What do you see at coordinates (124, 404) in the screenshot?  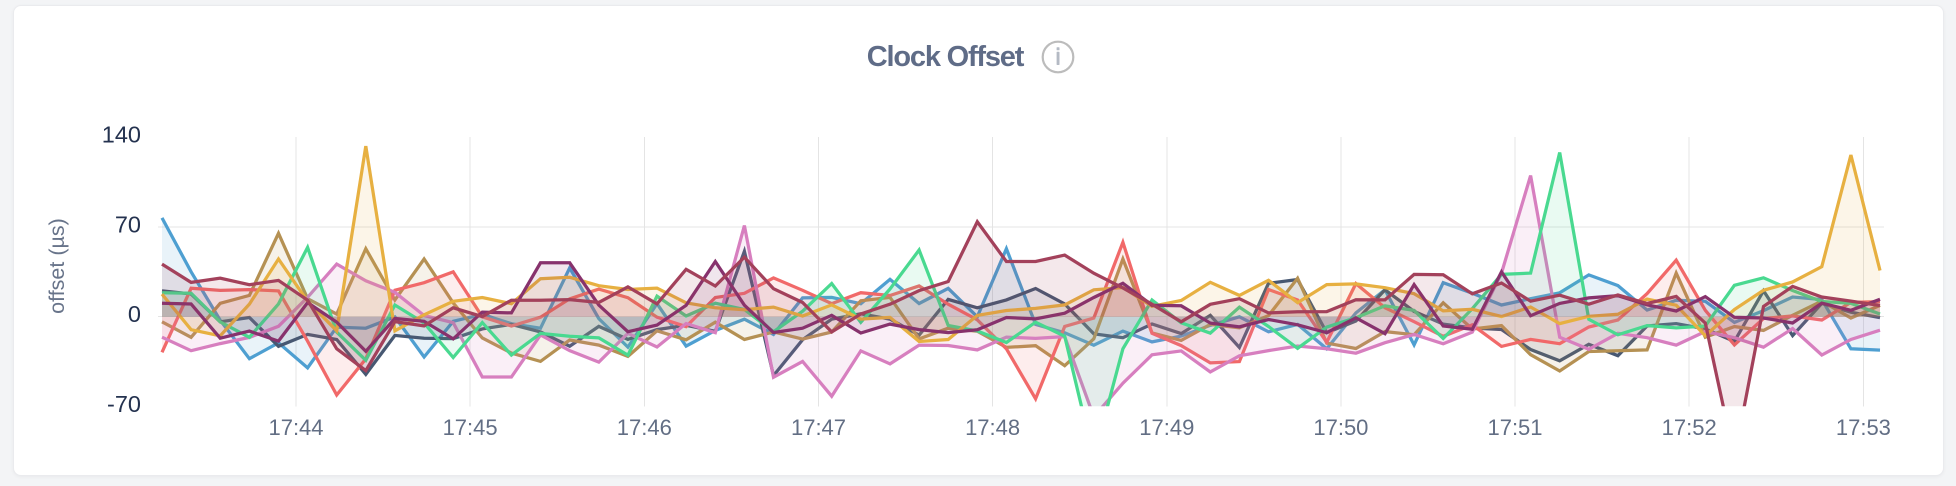 I see `svg-text: -70` at bounding box center [124, 404].